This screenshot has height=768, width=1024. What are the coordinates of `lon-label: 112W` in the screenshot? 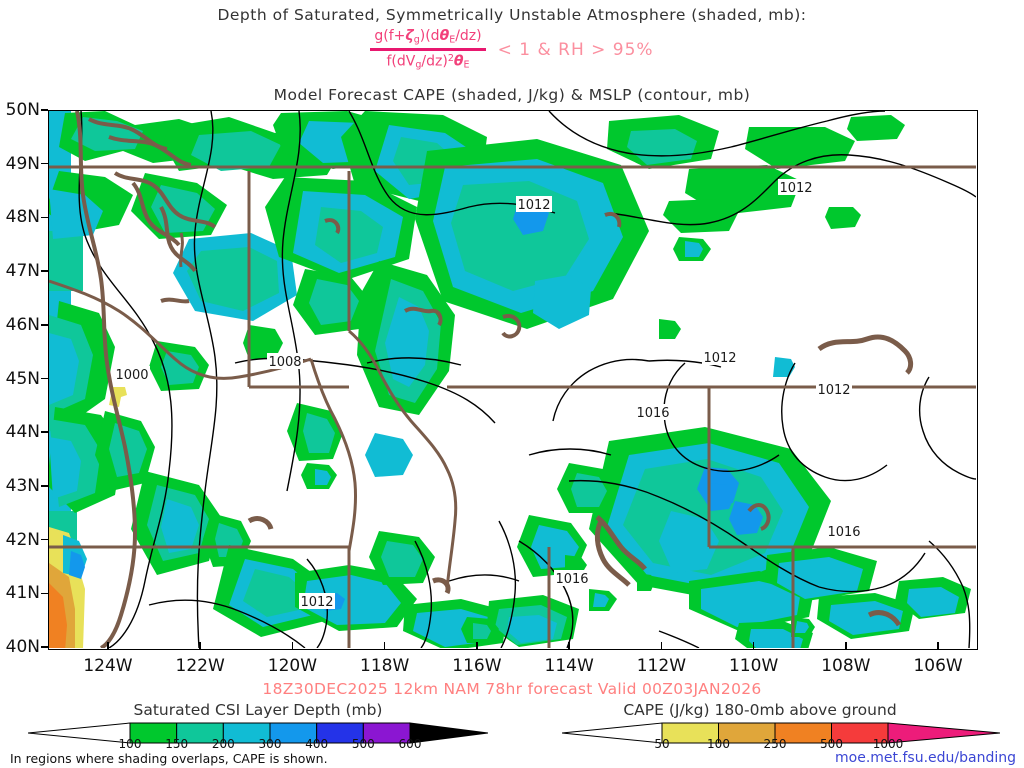 It's located at (661, 666).